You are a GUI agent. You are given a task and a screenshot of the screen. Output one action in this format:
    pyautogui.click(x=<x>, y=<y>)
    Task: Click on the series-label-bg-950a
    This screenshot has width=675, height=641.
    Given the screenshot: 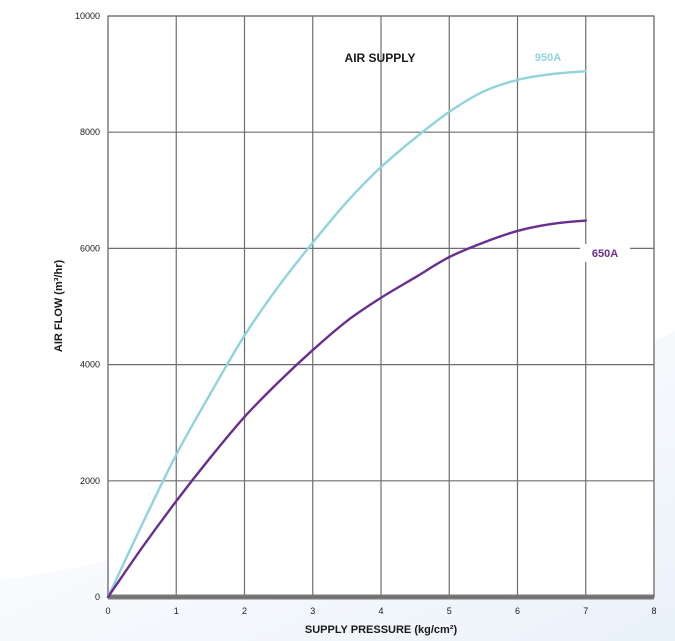 What is the action you would take?
    pyautogui.click(x=548, y=56)
    